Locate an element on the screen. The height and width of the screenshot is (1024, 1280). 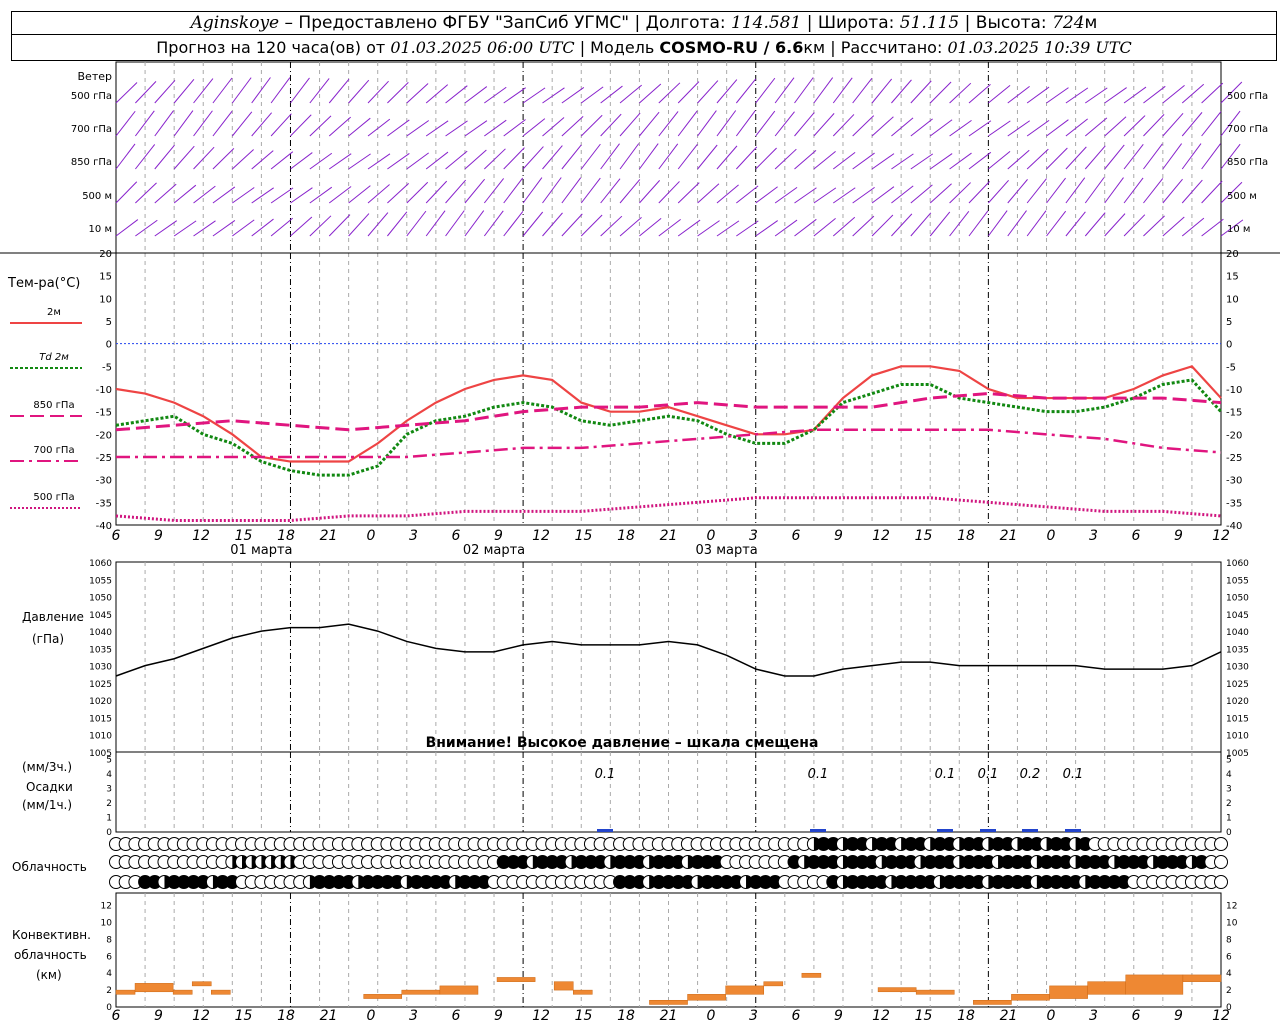
temp-hour-tick: 9 is located at coordinates (158, 536).